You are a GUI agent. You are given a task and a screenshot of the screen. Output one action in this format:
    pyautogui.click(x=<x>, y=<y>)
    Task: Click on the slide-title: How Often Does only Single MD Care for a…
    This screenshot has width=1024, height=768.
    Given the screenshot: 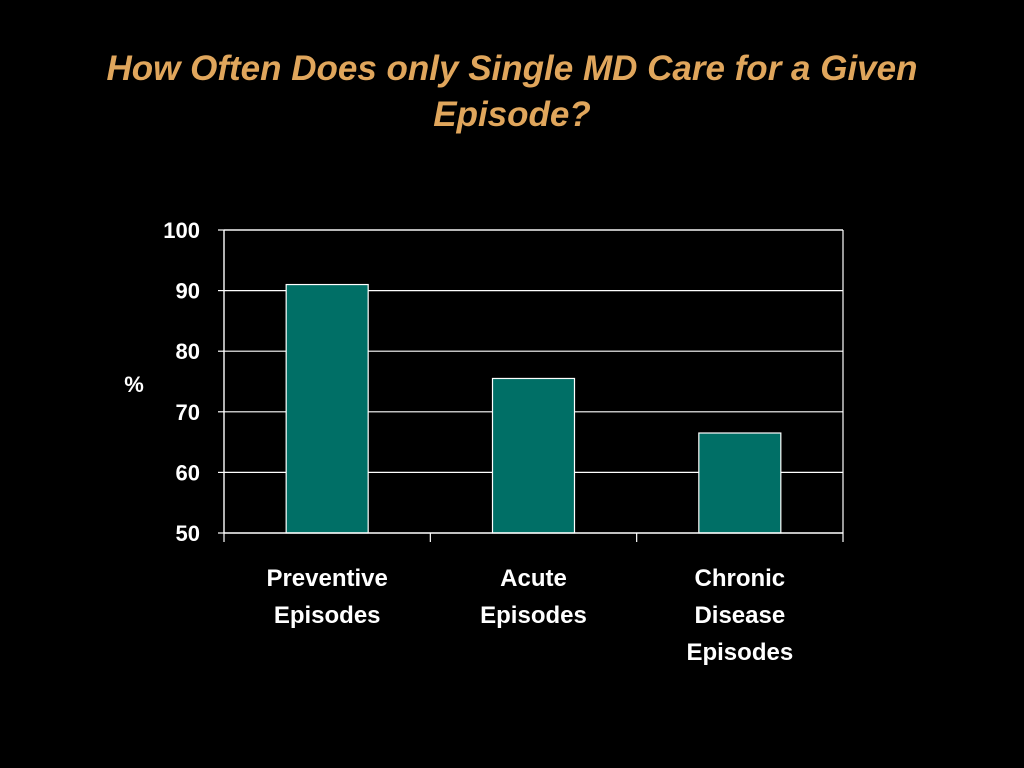 What is the action you would take?
    pyautogui.click(x=512, y=91)
    